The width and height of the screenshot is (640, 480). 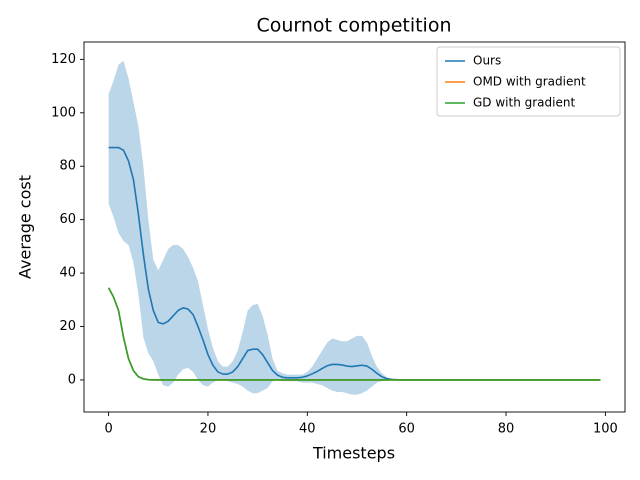 I want to click on legend-box, so click(x=528, y=81).